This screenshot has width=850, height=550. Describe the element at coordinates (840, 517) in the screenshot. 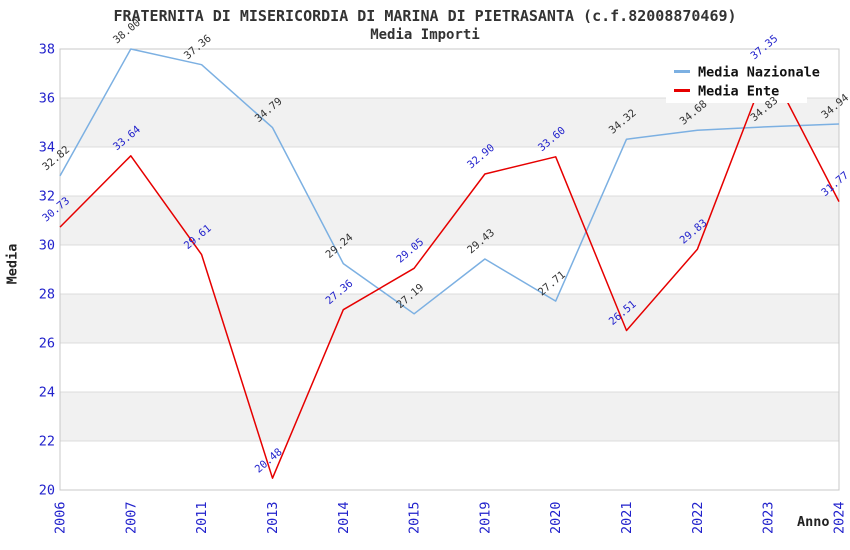

I see `x-tick-label: 2024` at that location.